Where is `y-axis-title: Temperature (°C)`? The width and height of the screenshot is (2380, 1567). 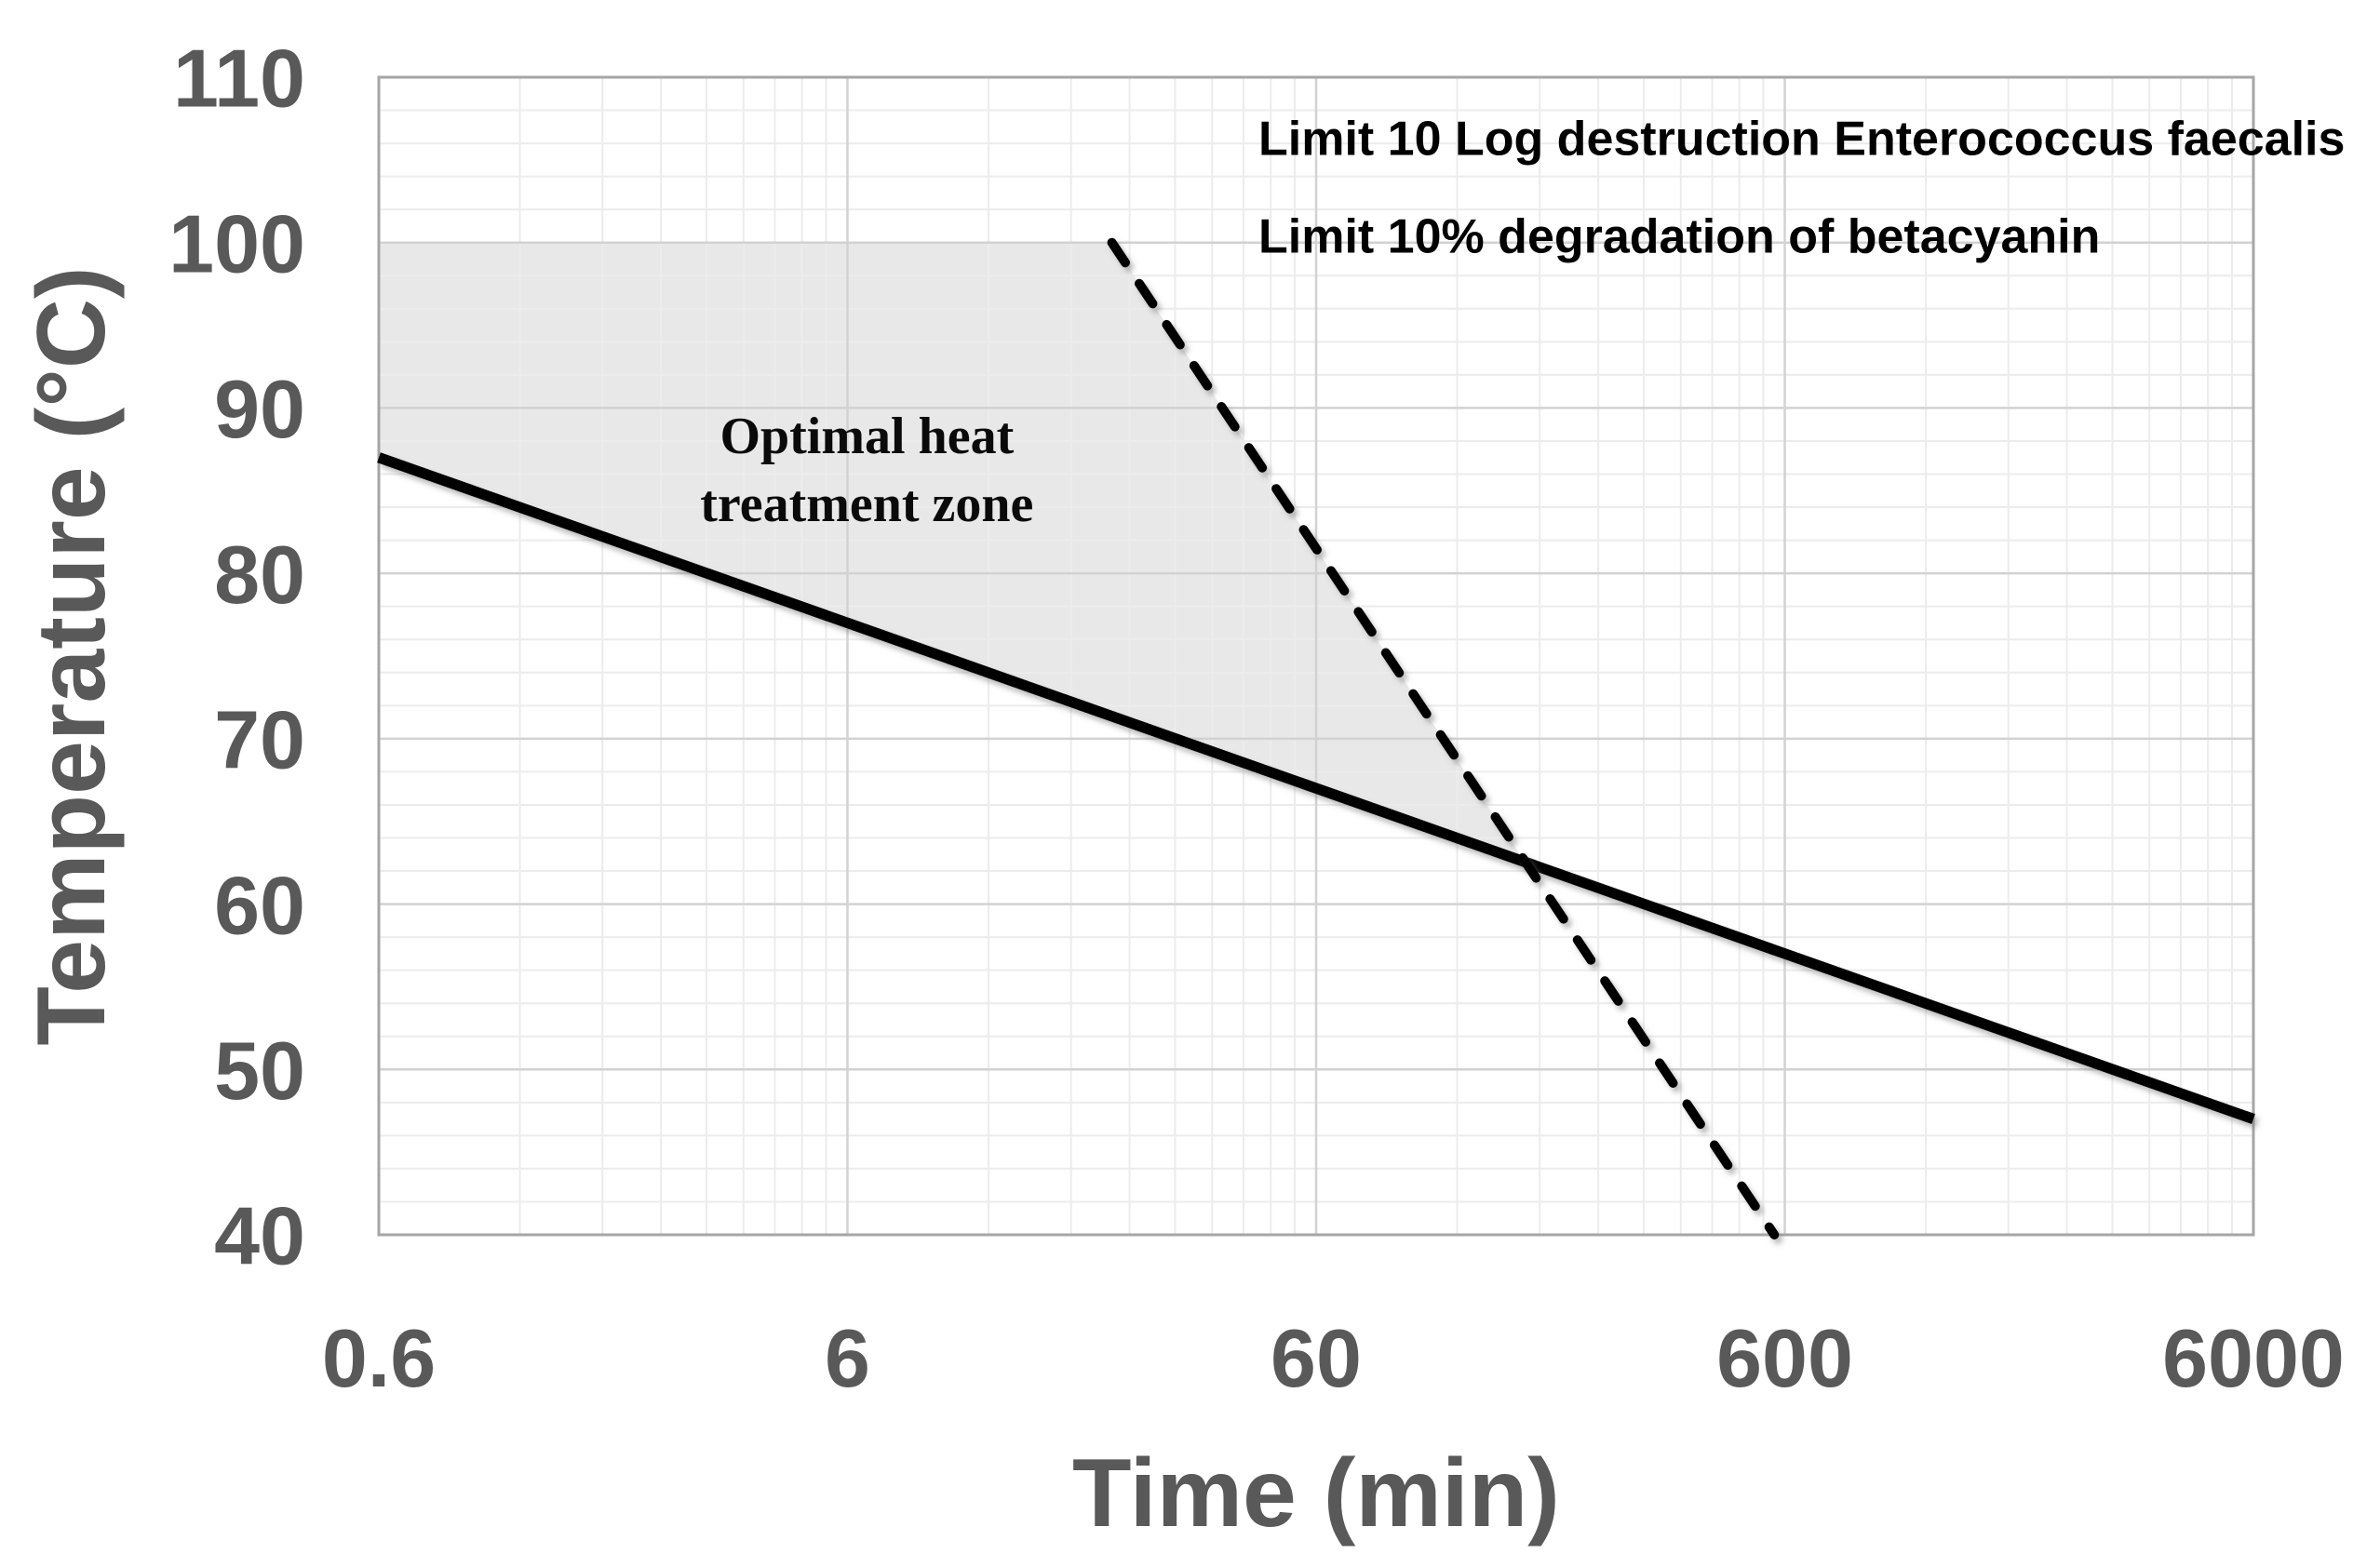
y-axis-title: Temperature (°C) is located at coordinates (72, 656).